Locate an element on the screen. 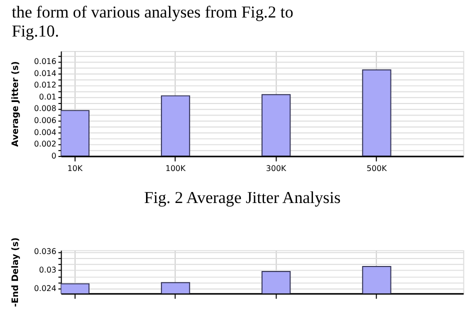  y-axis-title: -End Delay (s) is located at coordinates (16, 272).